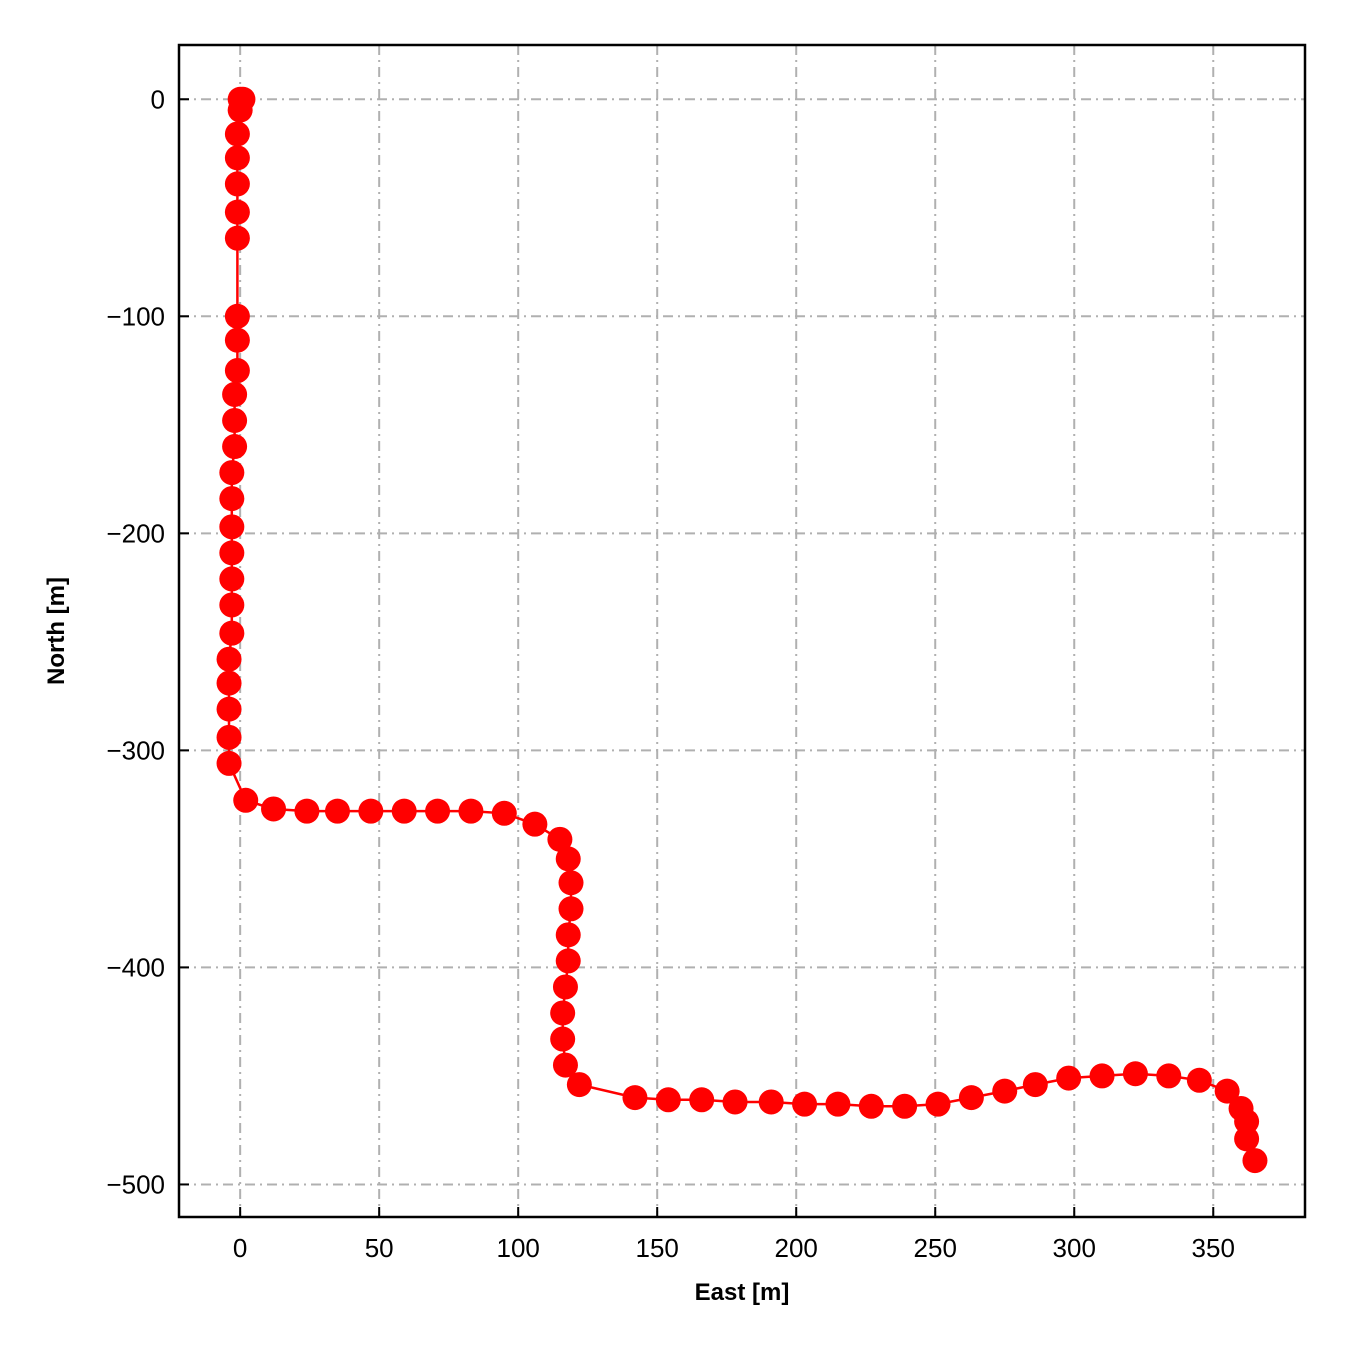 The image size is (1350, 1350). Describe the element at coordinates (796, 1248) in the screenshot. I see `x-tick-label: 200` at that location.